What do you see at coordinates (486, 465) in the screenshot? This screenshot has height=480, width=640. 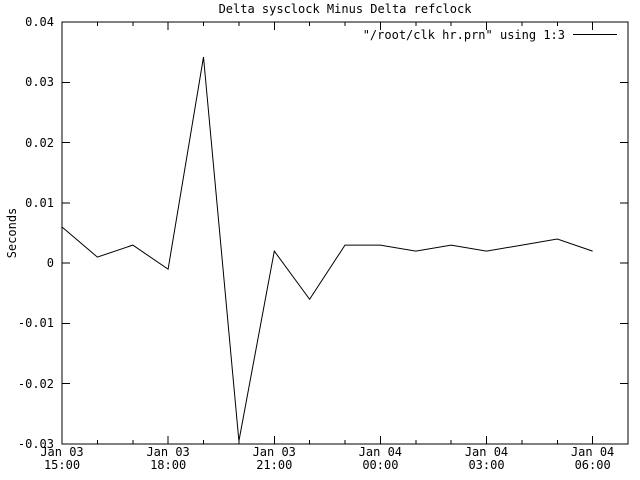 I see `x-tick-label-time: 03:00` at bounding box center [486, 465].